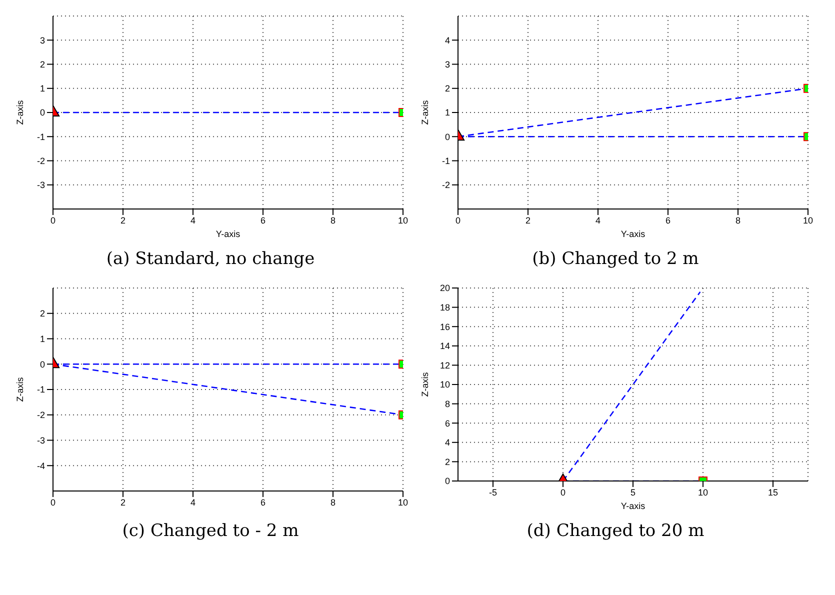 The width and height of the screenshot is (835, 595). What do you see at coordinates (633, 492) in the screenshot?
I see `x-tick-label: 5` at bounding box center [633, 492].